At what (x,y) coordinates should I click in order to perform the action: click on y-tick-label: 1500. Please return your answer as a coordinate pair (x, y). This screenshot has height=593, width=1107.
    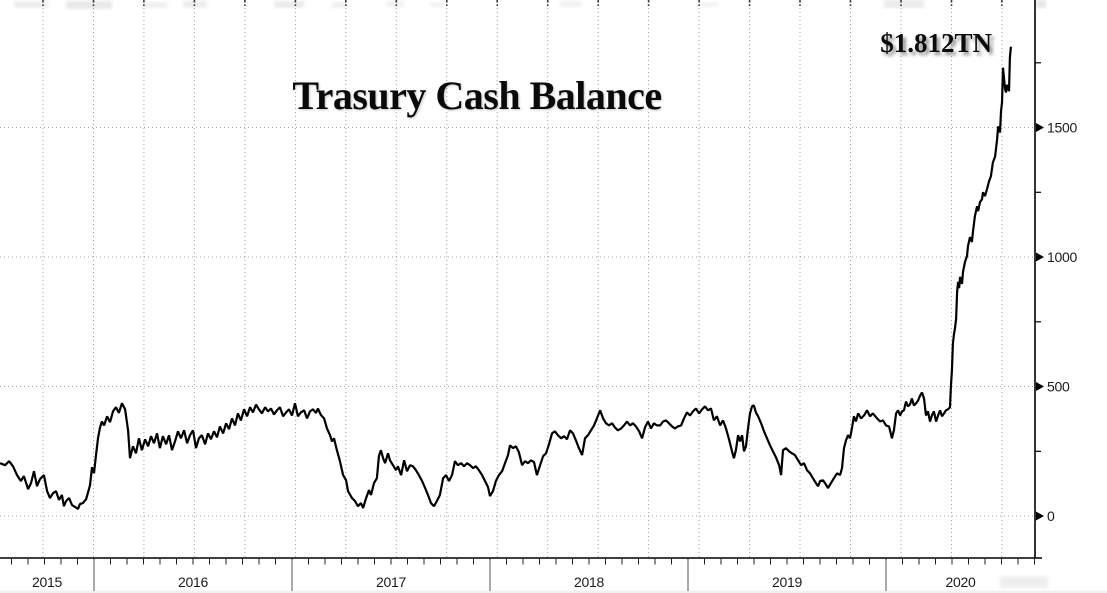
    Looking at the image, I should click on (1062, 128).